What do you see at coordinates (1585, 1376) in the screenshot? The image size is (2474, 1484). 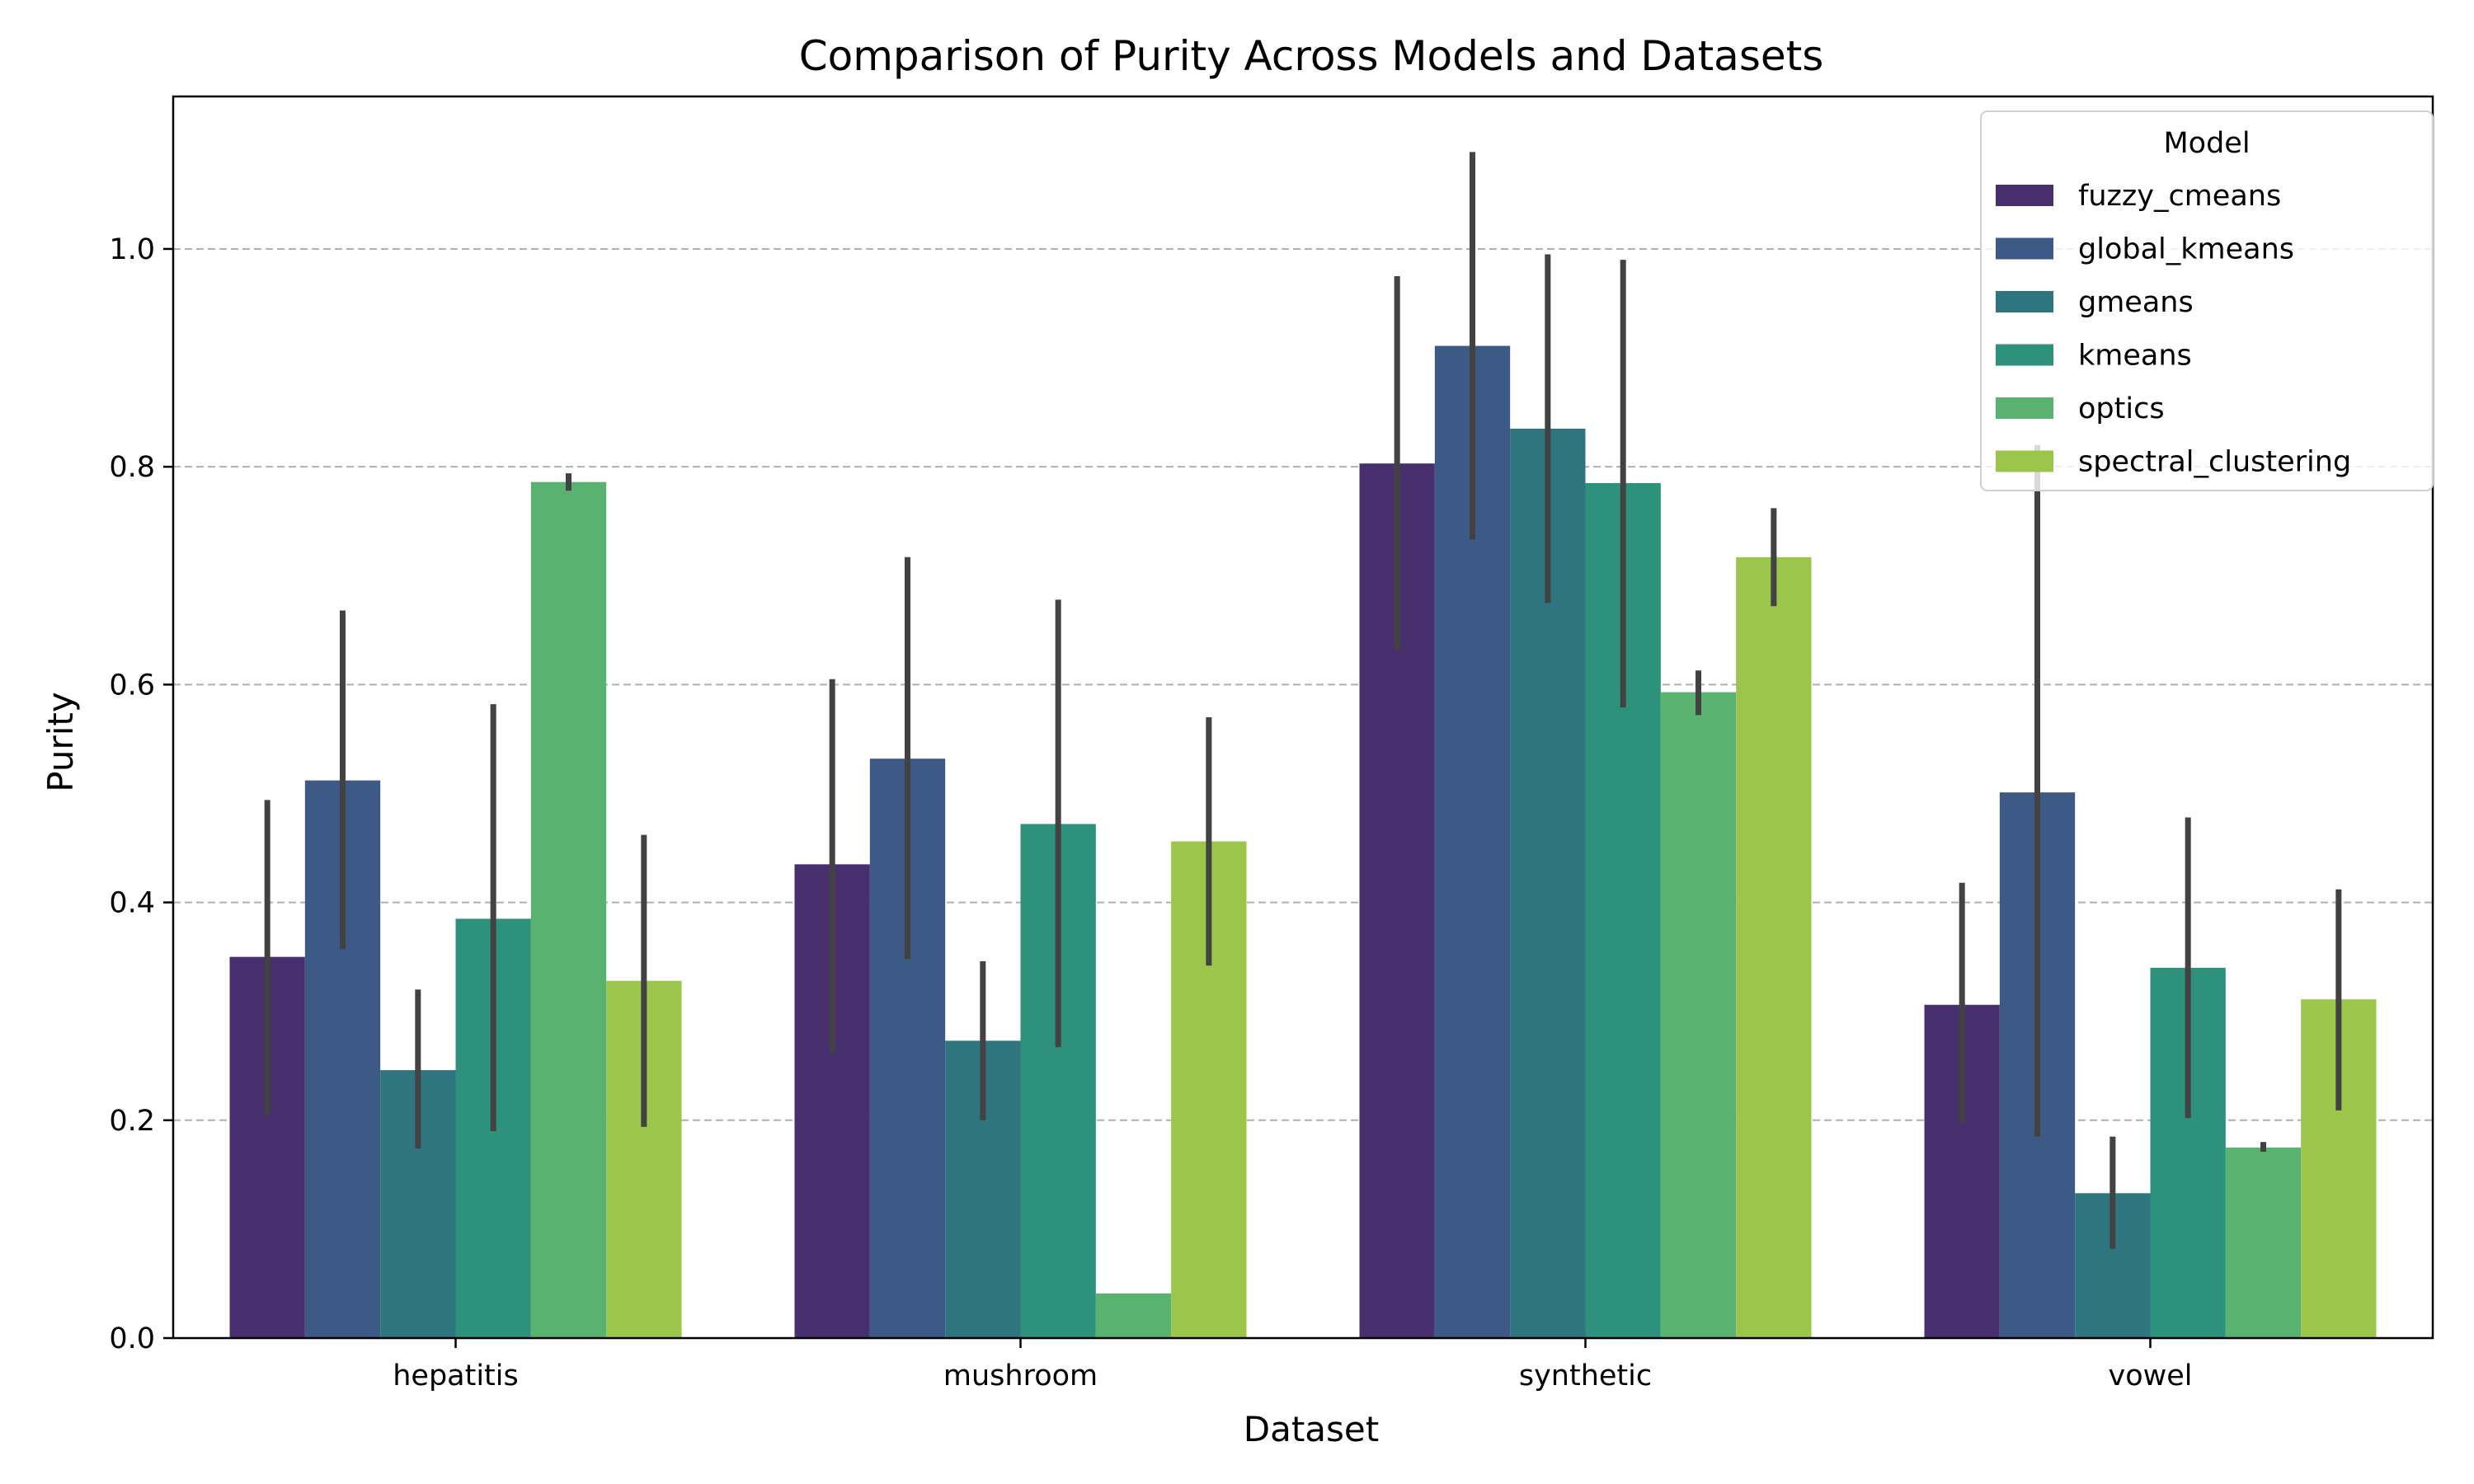 I see `x-tick-label: synthetic` at bounding box center [1585, 1376].